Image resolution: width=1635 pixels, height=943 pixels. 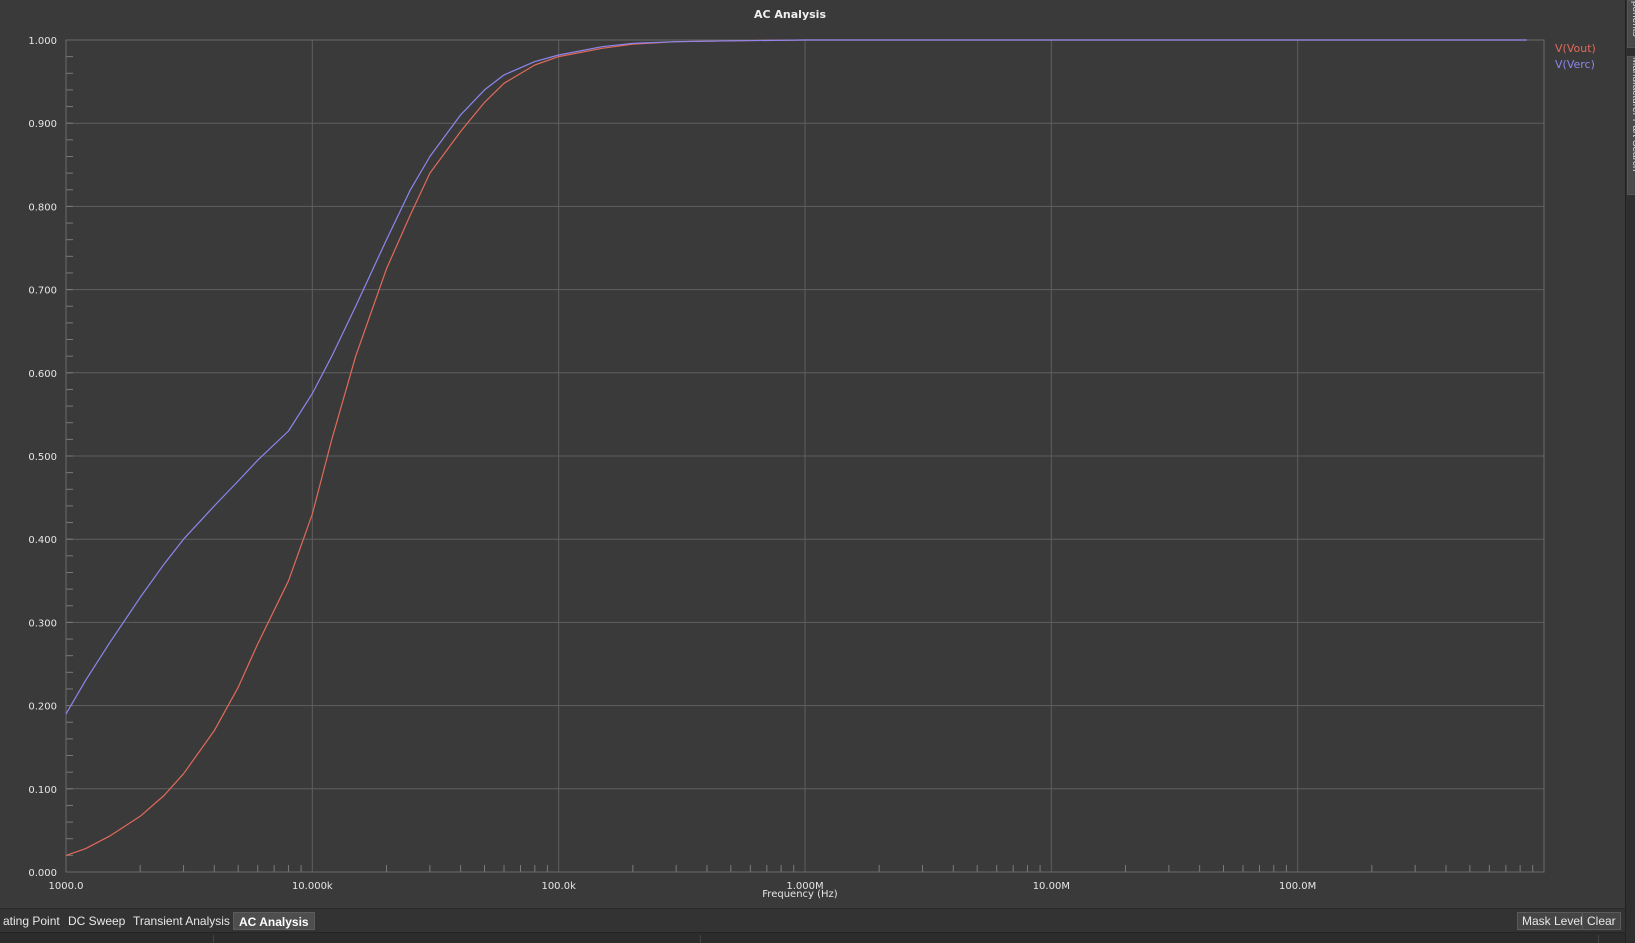 What do you see at coordinates (1631, 24) in the screenshot?
I see `side-tab-components: ponents` at bounding box center [1631, 24].